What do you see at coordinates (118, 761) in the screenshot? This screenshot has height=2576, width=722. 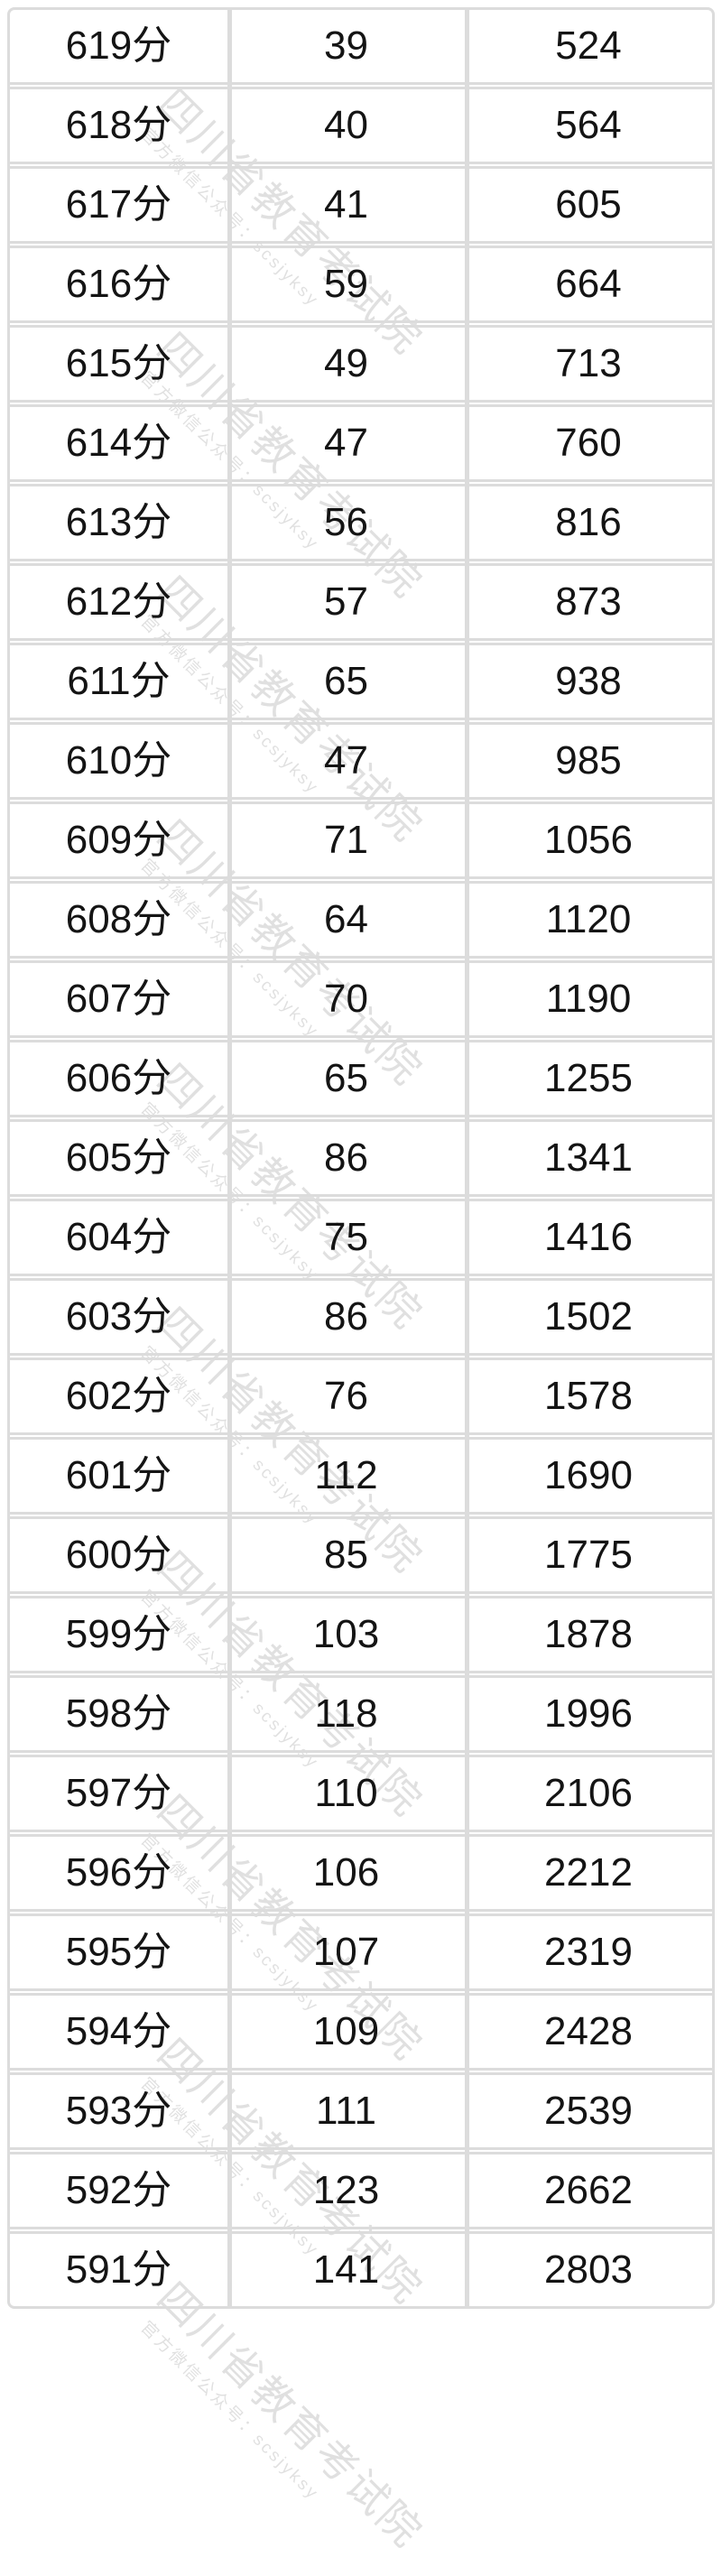 I see `score-cell: 610分` at bounding box center [118, 761].